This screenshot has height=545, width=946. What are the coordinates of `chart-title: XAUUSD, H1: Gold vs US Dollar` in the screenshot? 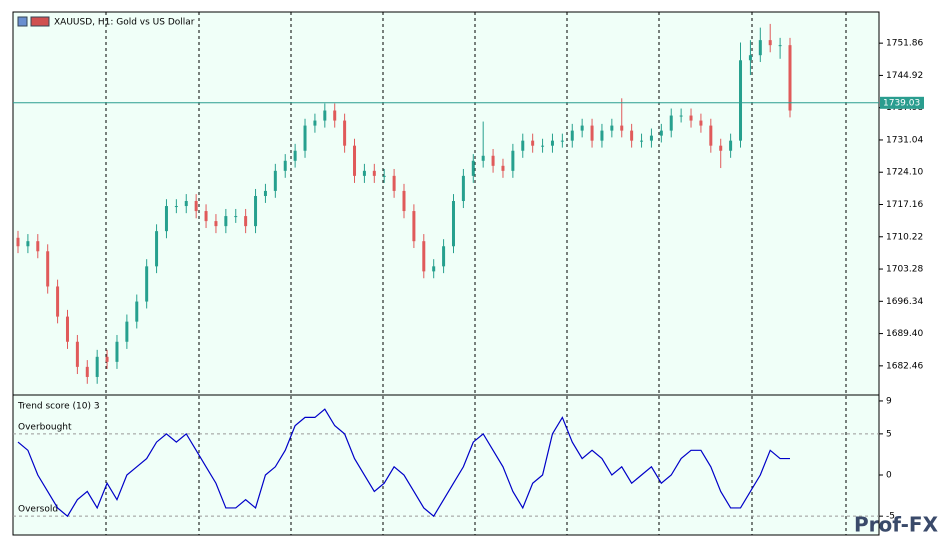 It's located at (124, 23).